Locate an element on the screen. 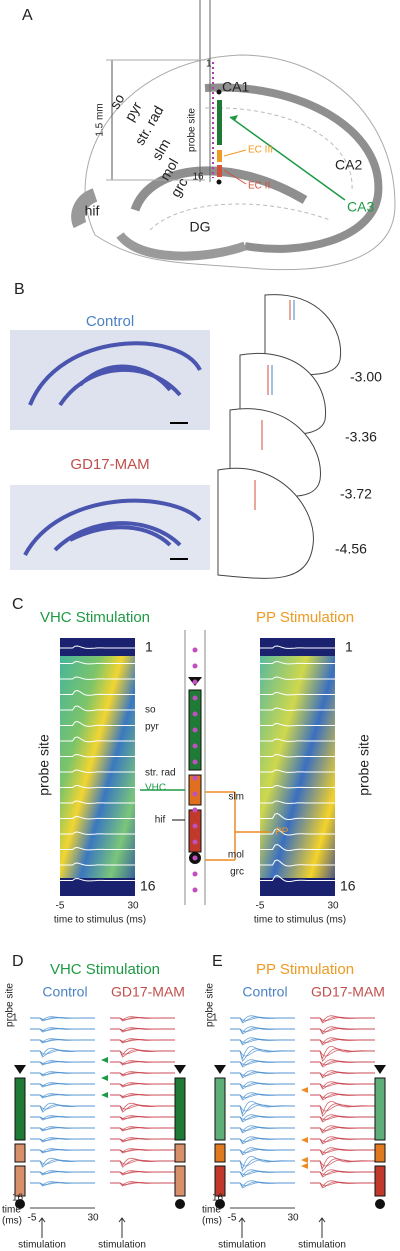 This screenshot has height=1251, width=400. label: GD17-MAM is located at coordinates (148, 992).